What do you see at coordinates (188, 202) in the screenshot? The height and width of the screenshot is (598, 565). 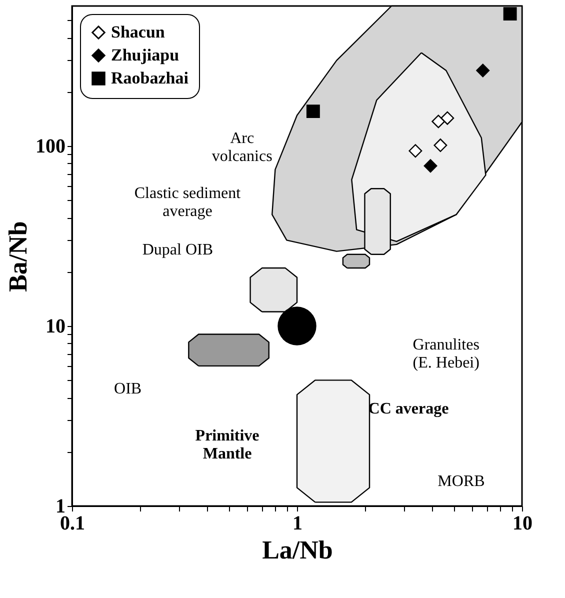 I see `annotation: Clastic sediment average` at bounding box center [188, 202].